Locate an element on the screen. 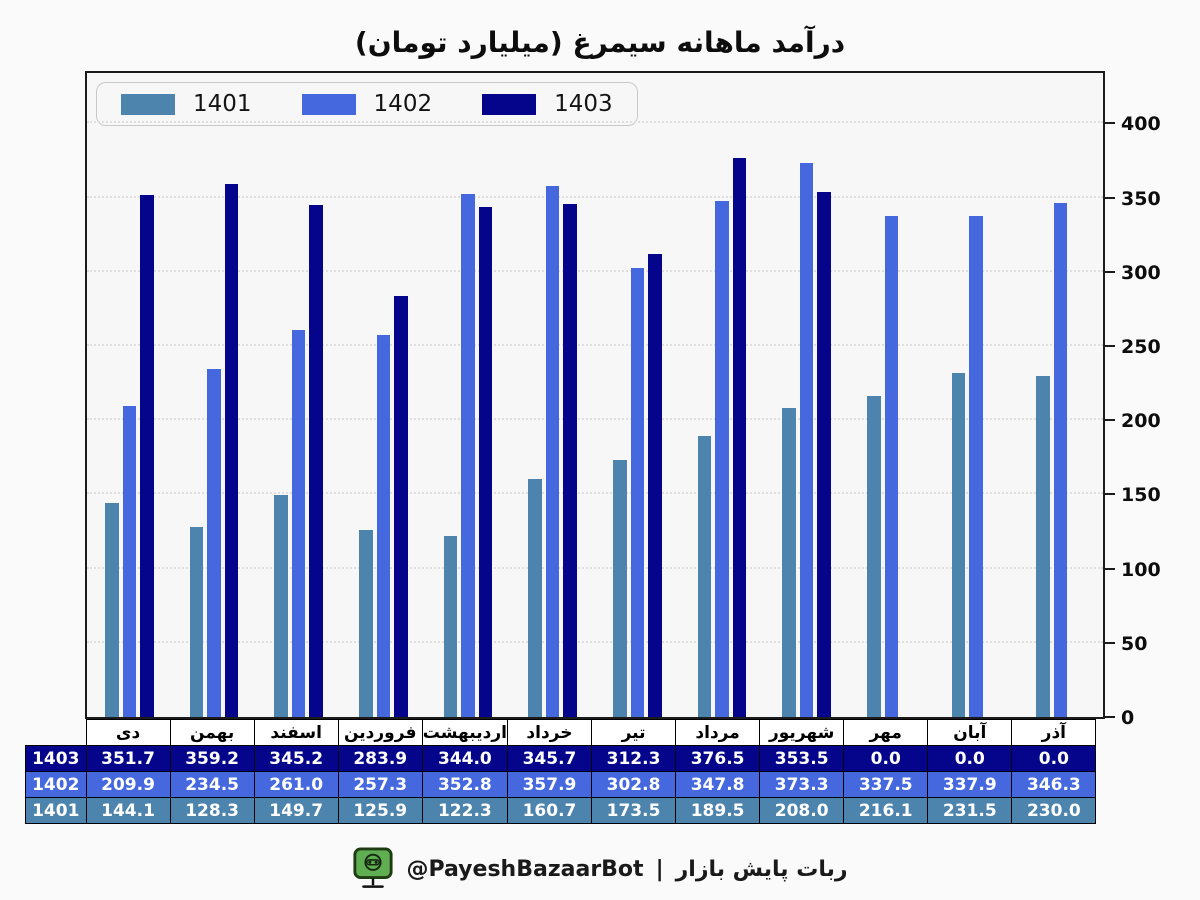 This screenshot has height=900, width=1200. bar-group-تیر is located at coordinates (637, 395).